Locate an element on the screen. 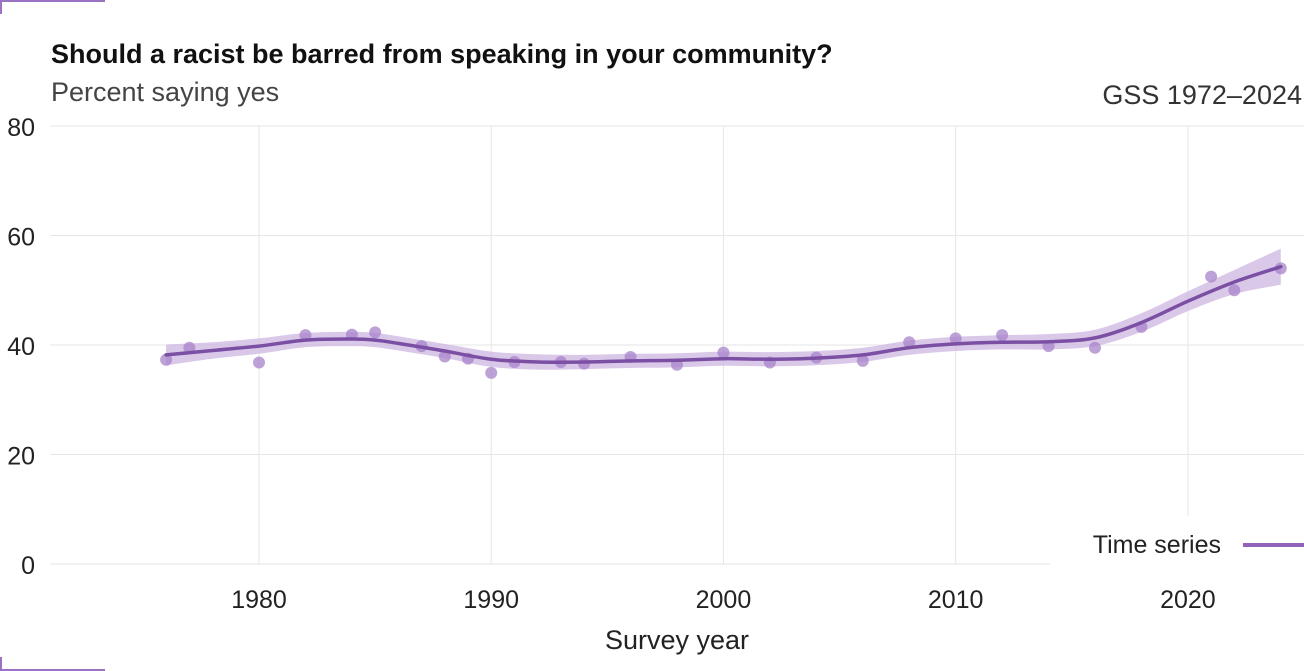 This screenshot has height=671, width=1304. legend-label: Time series is located at coordinates (1157, 545).